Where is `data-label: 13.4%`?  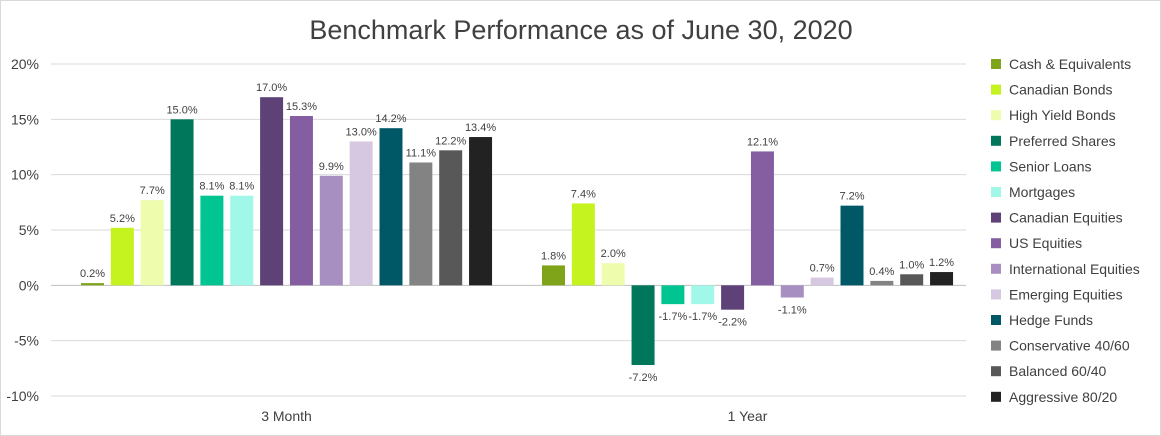 data-label: 13.4% is located at coordinates (480, 128).